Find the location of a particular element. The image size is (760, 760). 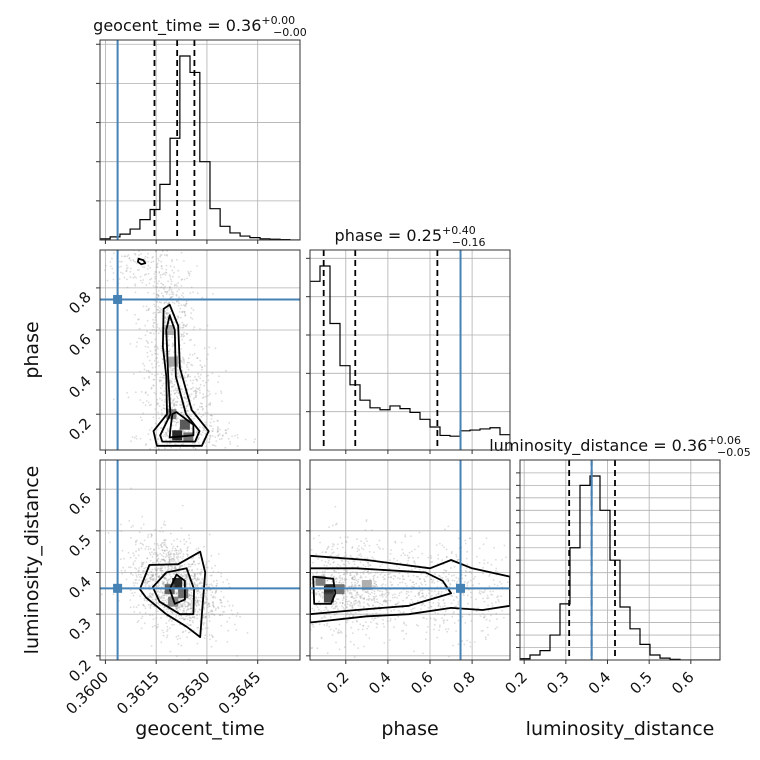

truth-marker is located at coordinates (118, 588).